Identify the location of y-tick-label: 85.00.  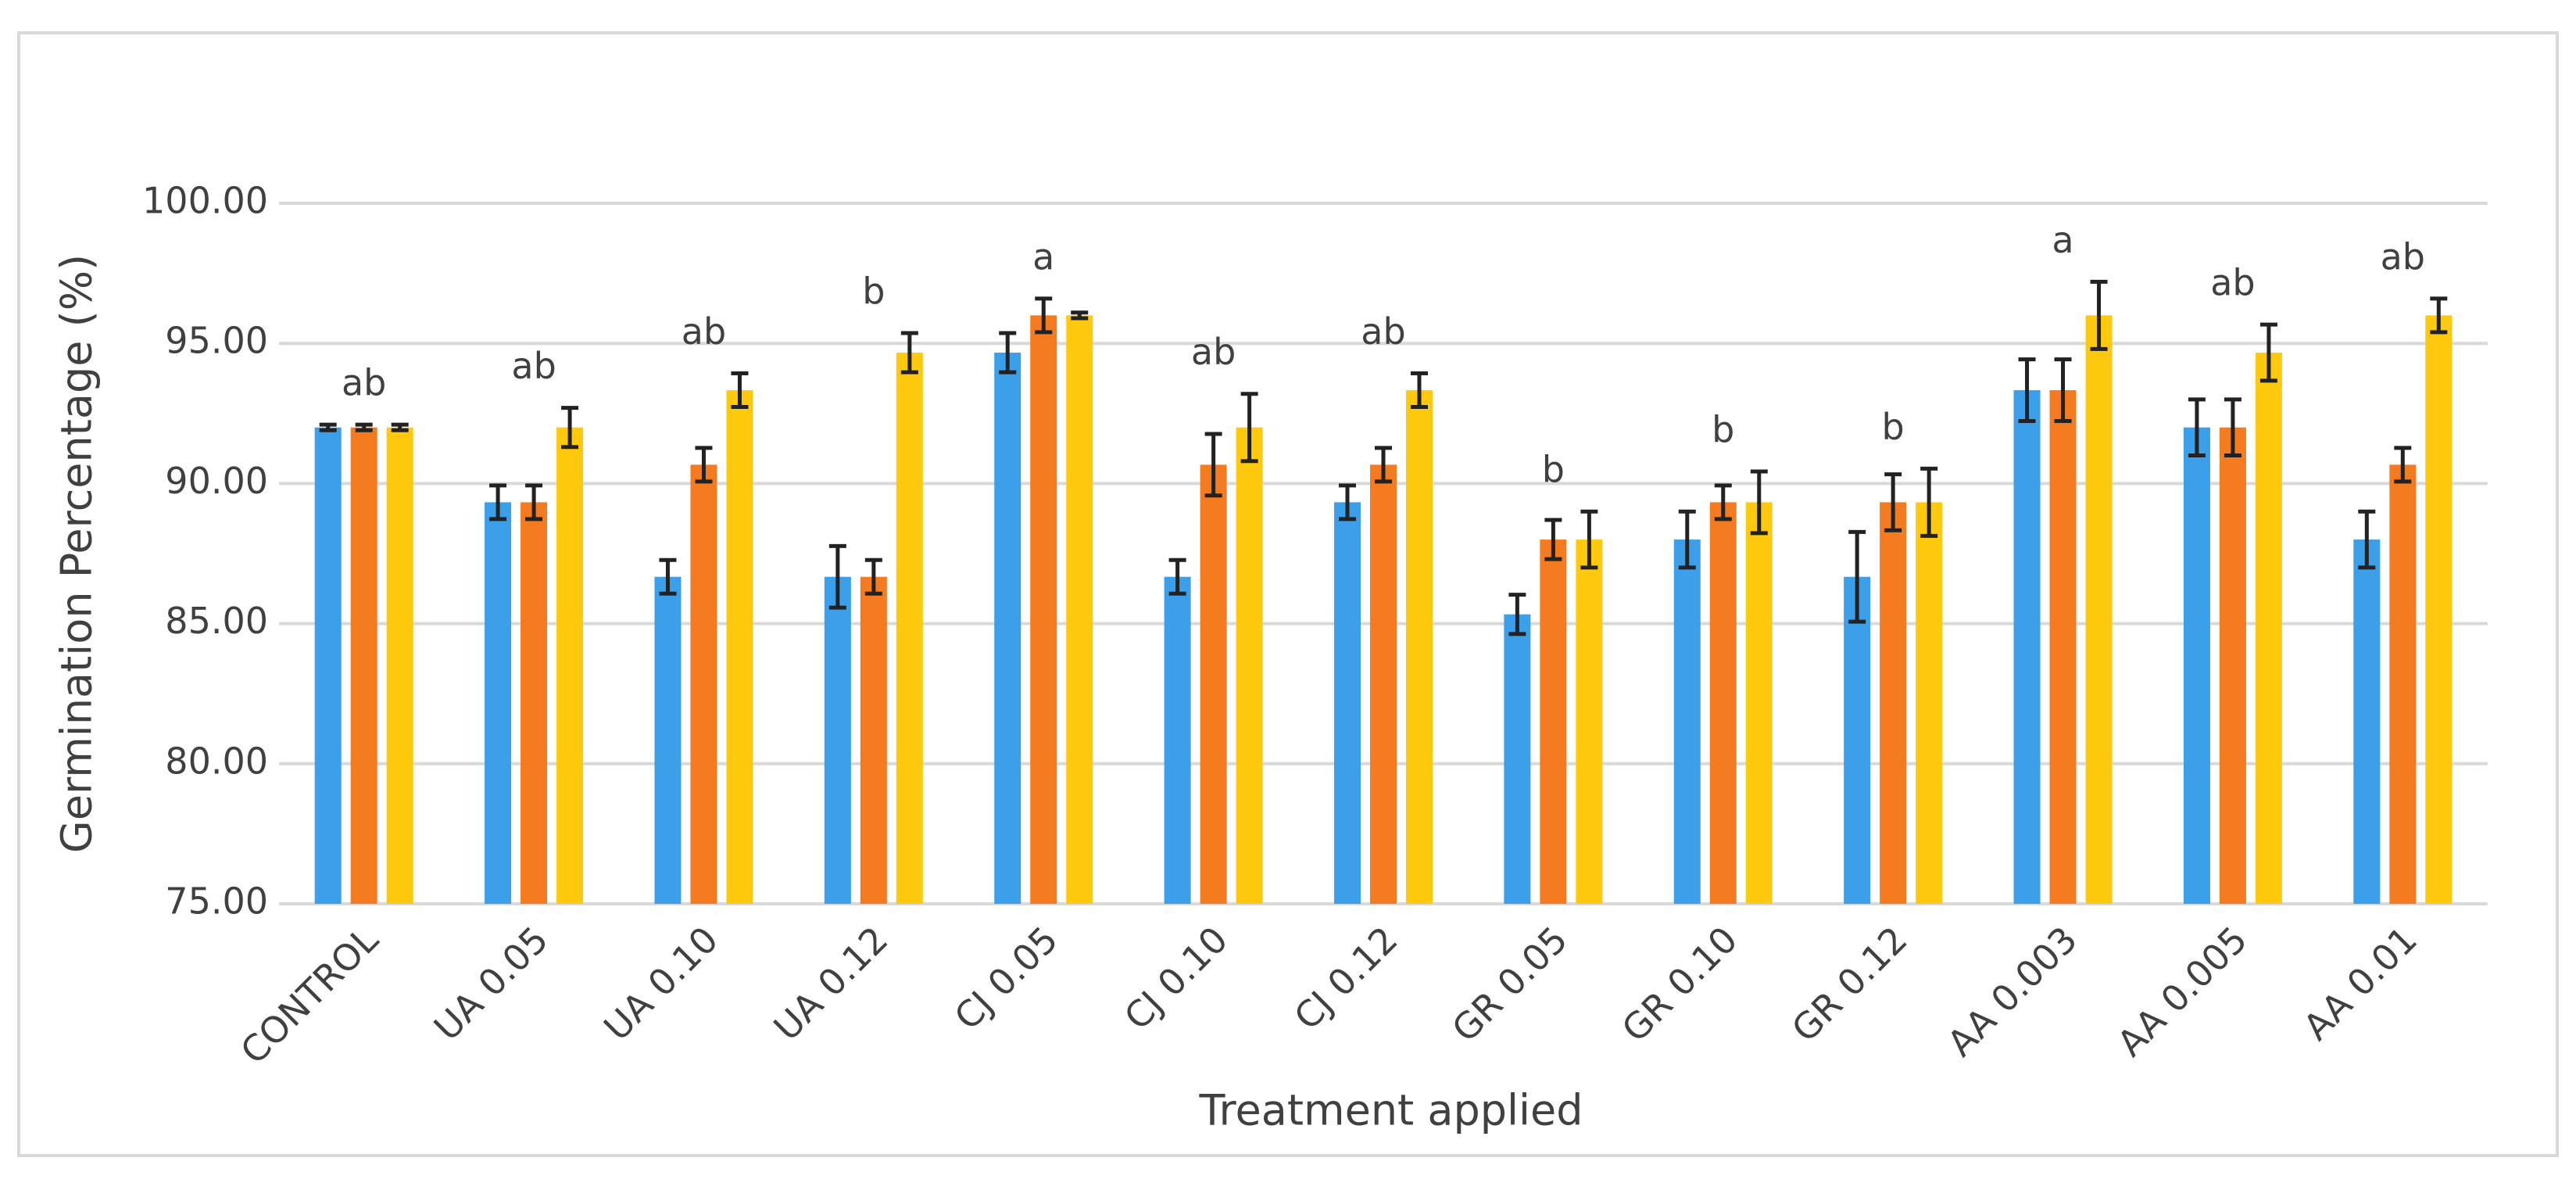
(216, 621).